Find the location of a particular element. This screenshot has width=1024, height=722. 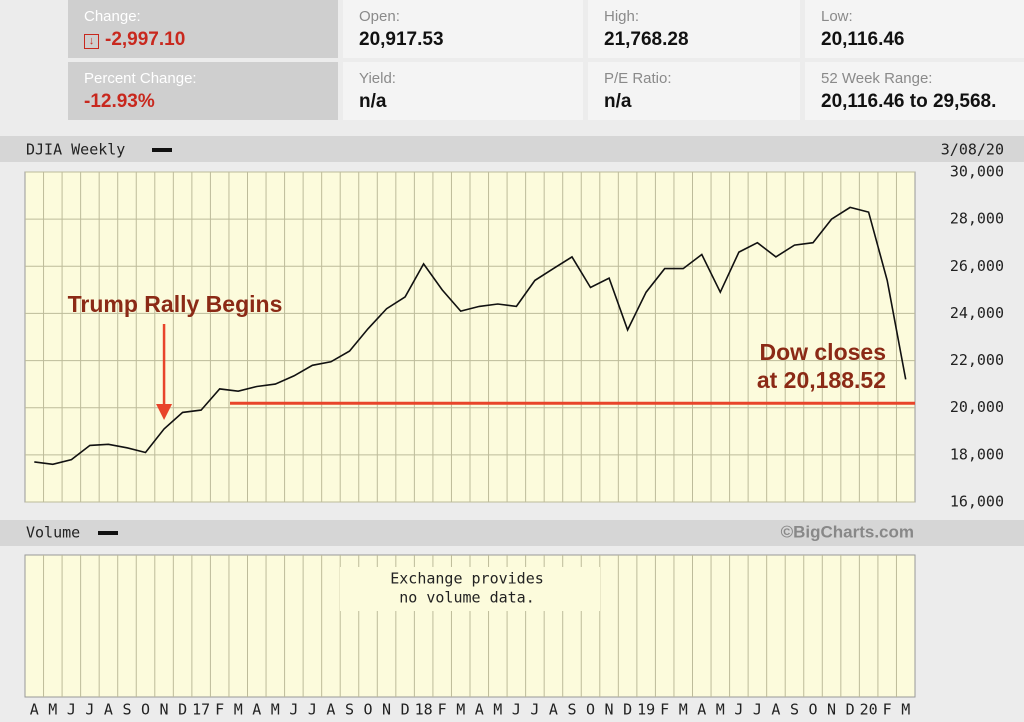

stat-cell: P/E Ratio: n/a is located at coordinates (694, 91).